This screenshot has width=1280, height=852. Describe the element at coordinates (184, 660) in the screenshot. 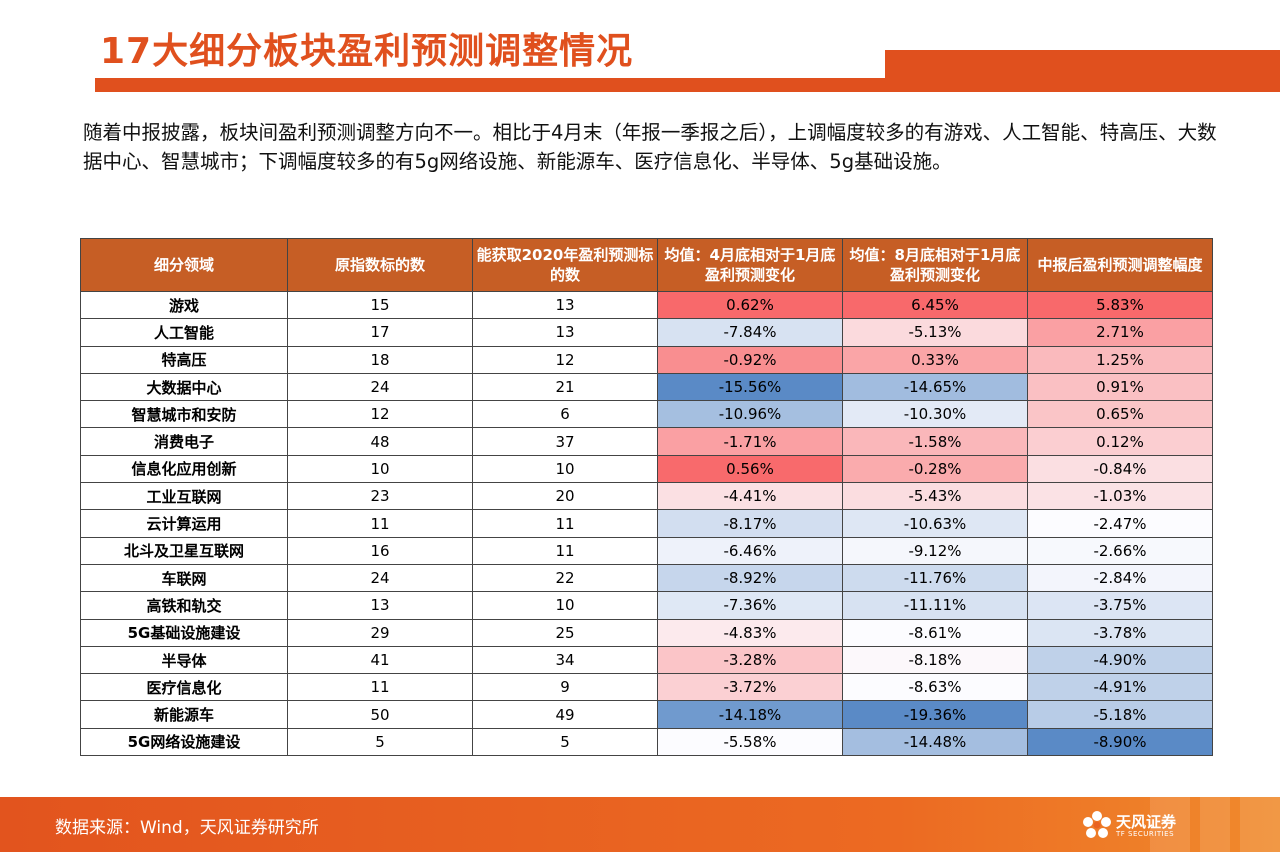

I see `cell-sector: 半导体` at that location.